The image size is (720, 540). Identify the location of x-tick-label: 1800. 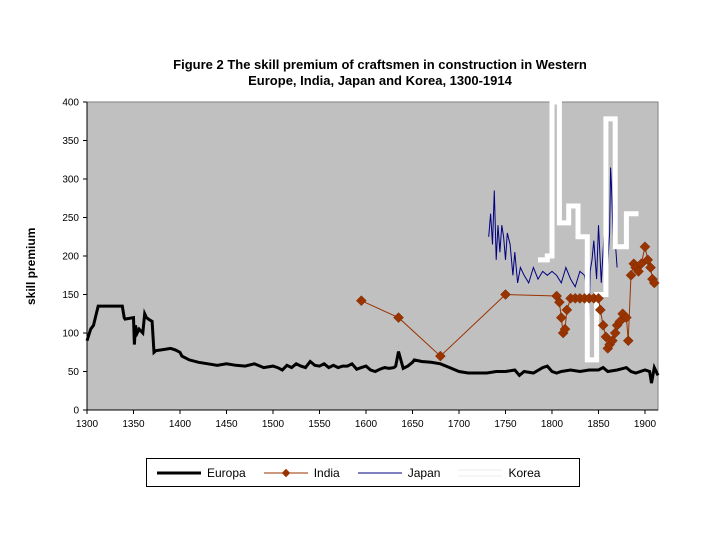
(552, 424).